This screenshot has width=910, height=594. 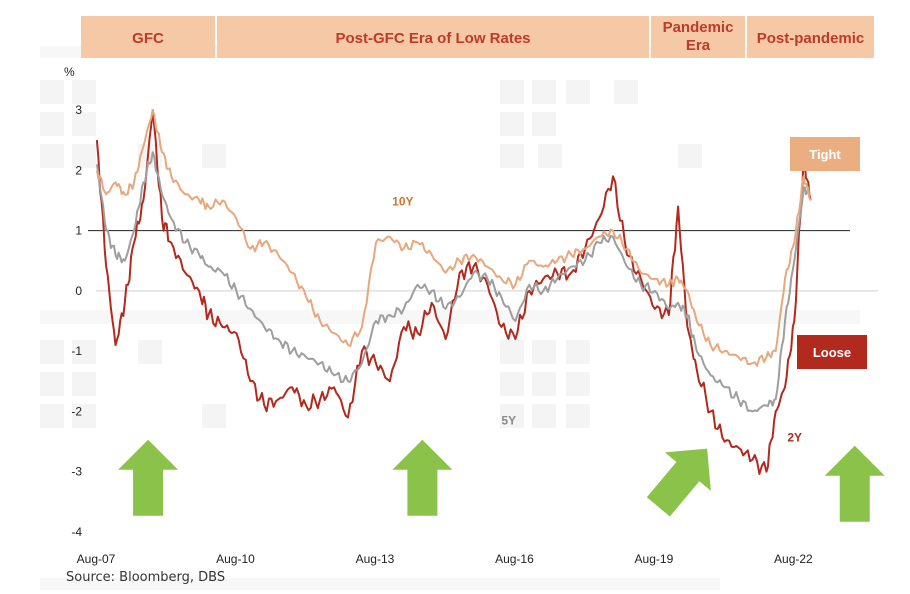 I want to click on y-tick-label: 0, so click(x=78, y=291).